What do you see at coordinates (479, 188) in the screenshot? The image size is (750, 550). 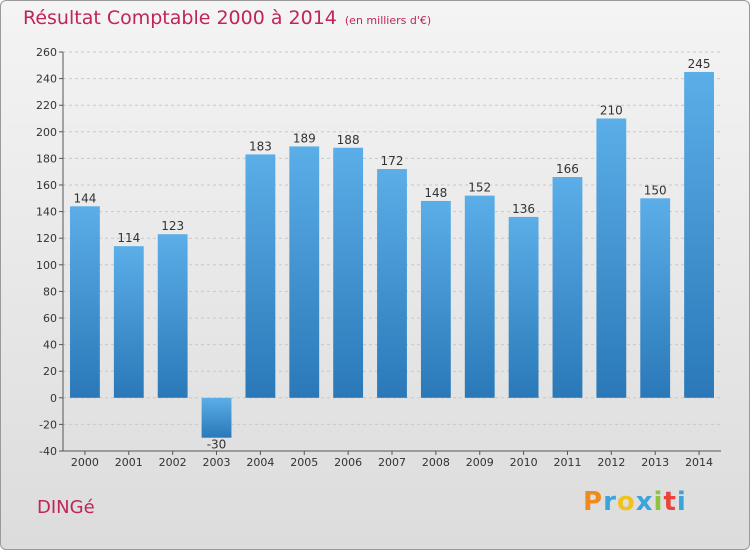 I see `value-label-2009: 152` at bounding box center [479, 188].